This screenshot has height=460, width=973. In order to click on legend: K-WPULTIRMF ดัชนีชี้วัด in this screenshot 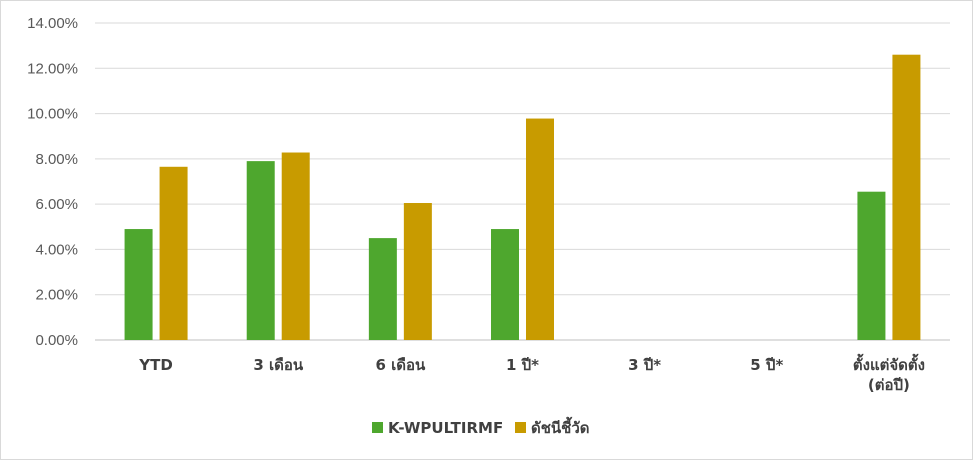, I will do `click(481, 426)`.